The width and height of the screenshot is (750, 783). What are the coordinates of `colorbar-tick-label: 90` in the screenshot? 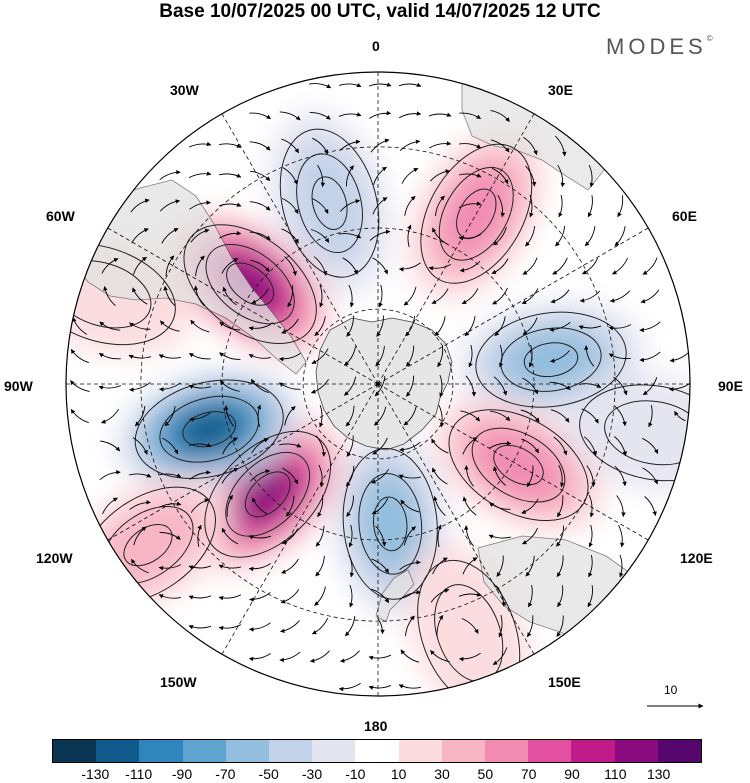 It's located at (572, 774).